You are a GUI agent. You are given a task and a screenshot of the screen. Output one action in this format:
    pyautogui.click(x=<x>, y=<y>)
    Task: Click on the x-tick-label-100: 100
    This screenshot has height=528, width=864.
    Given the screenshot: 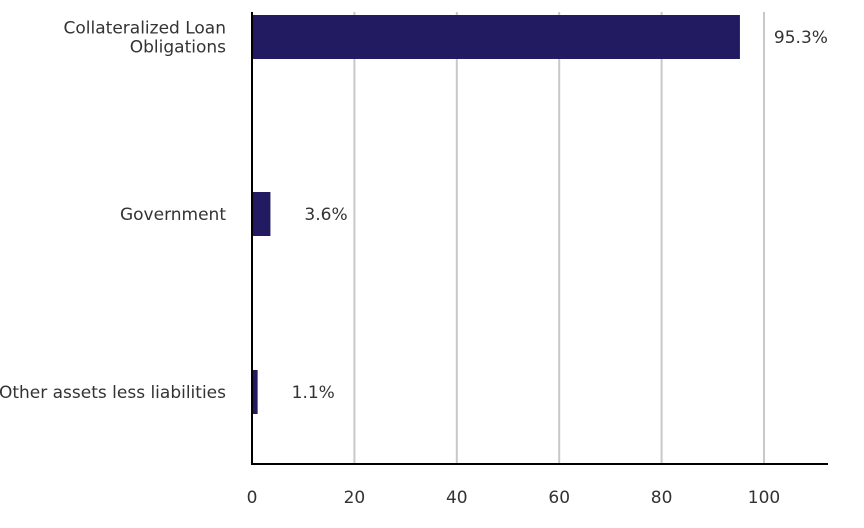 What is the action you would take?
    pyautogui.click(x=764, y=498)
    